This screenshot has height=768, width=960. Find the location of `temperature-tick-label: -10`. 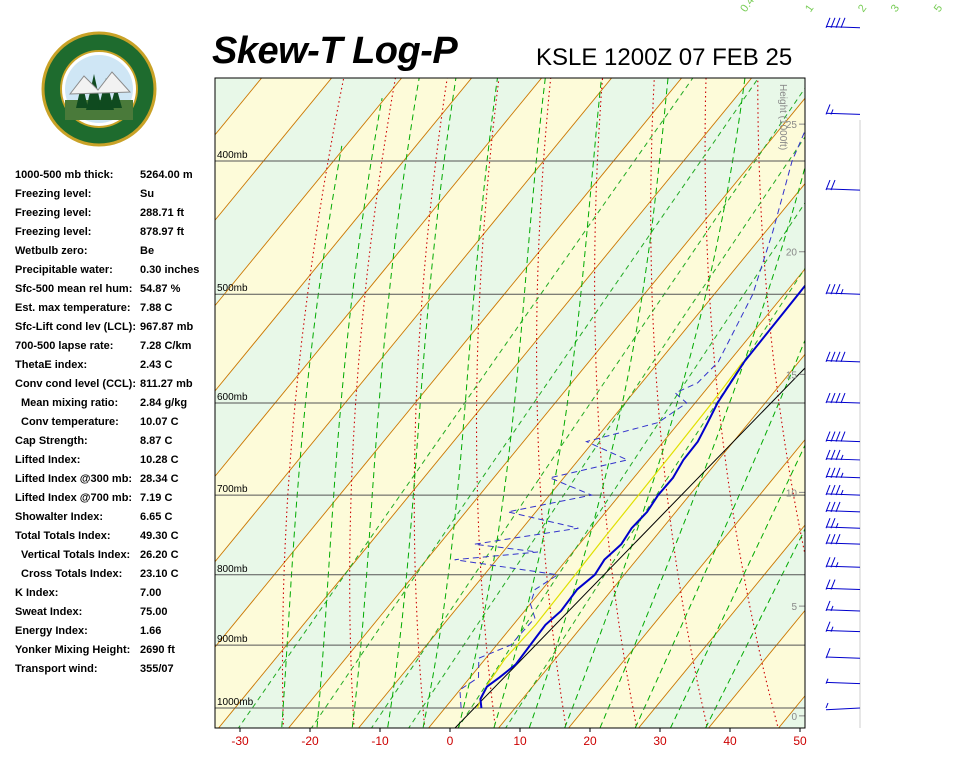

temperature-tick-label: -10 is located at coordinates (380, 741).